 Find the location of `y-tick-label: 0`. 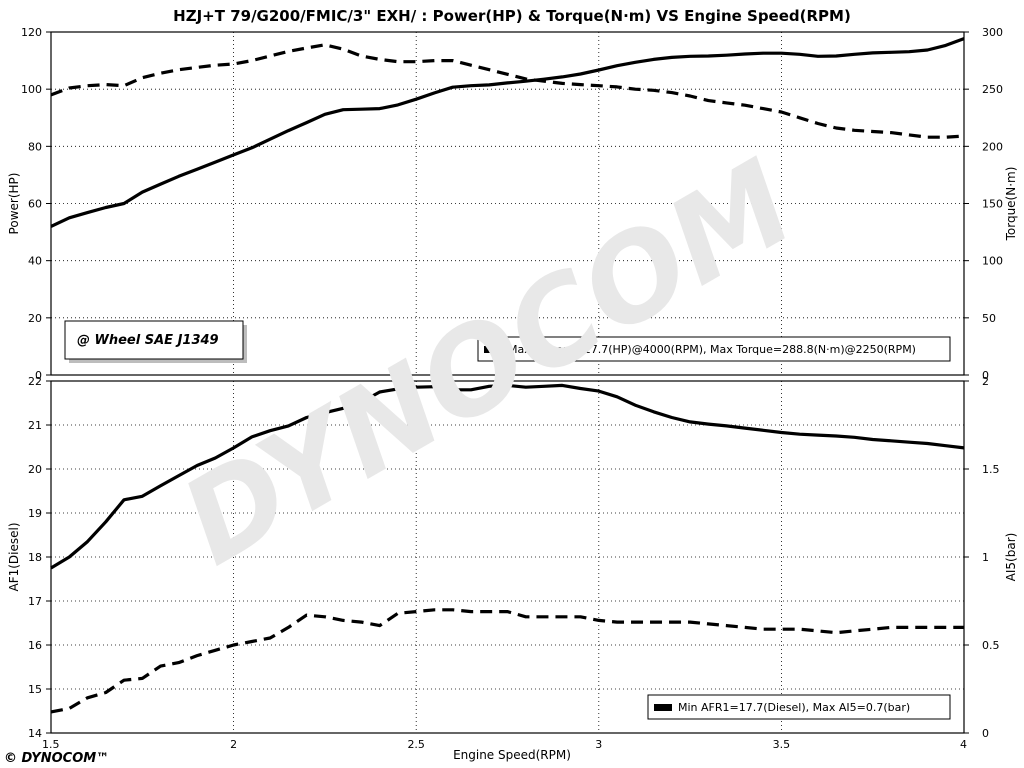

y-tick-label: 0 is located at coordinates (38, 375).